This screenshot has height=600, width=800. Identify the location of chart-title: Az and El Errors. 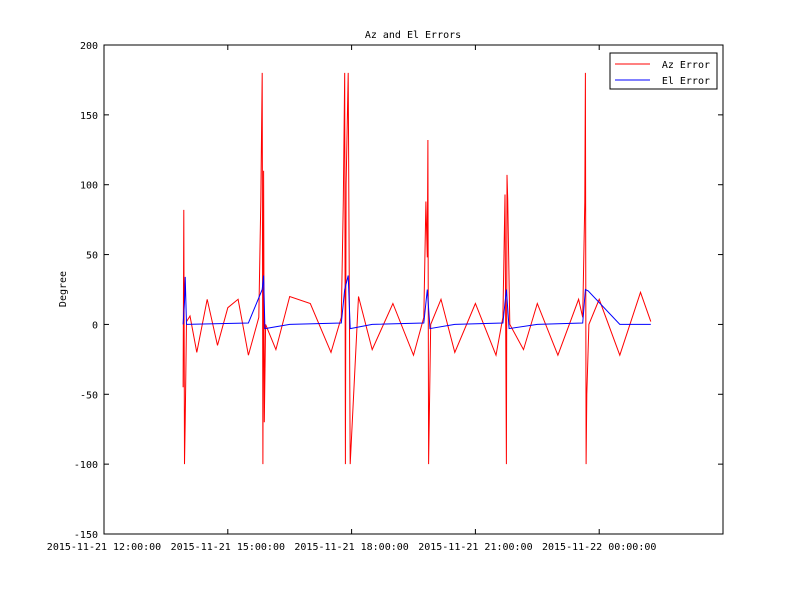
(413, 35).